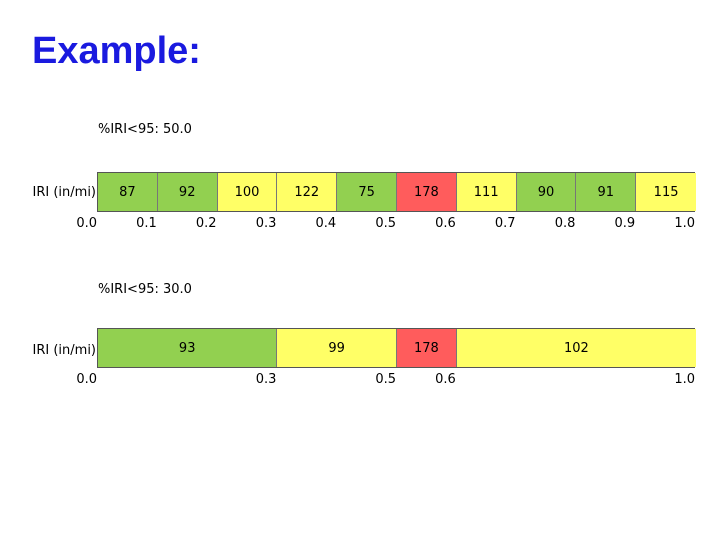 Image resolution: width=720 pixels, height=540 pixels. I want to click on iri-value: 75, so click(366, 192).